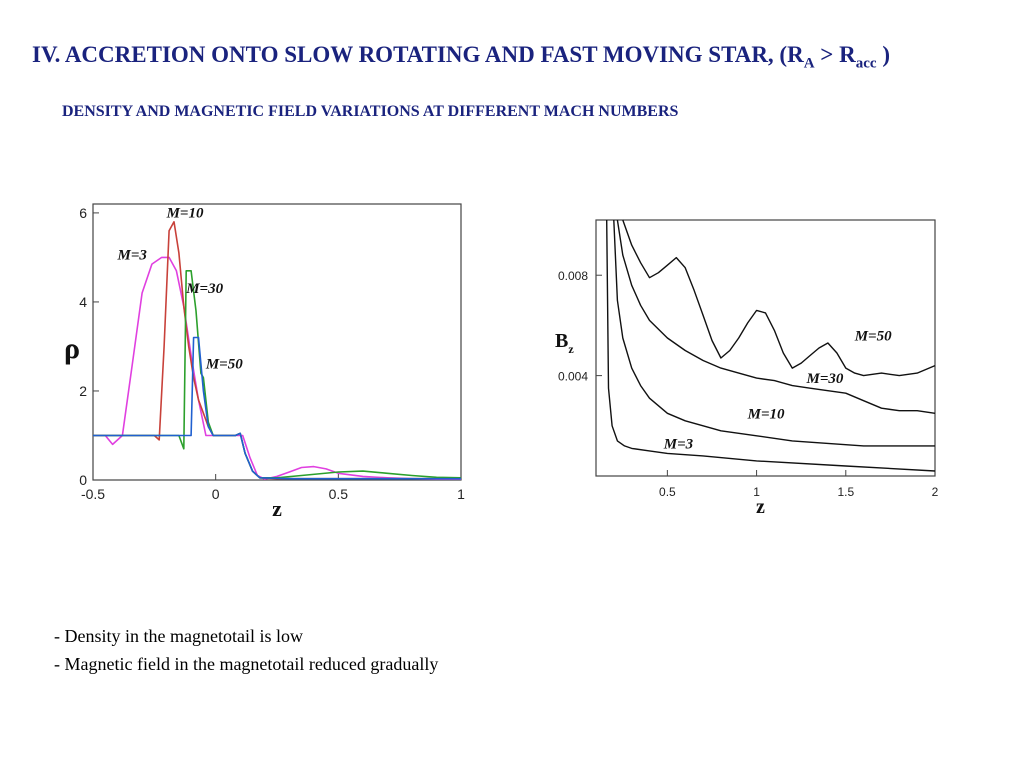  I want to click on title-mid: > R, so click(835, 54).